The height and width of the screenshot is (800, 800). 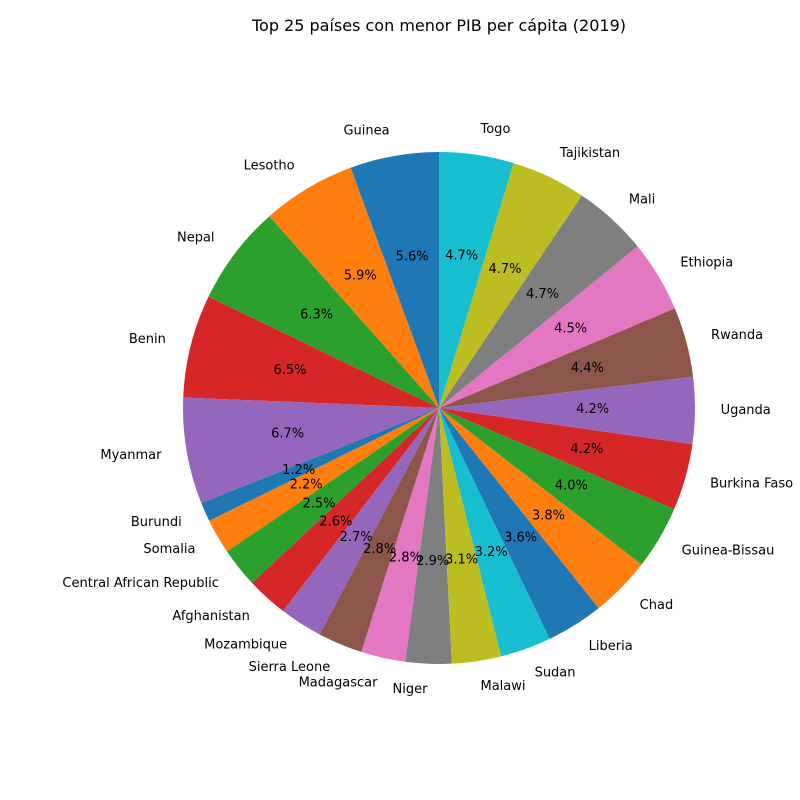 I want to click on slice-percent-malawi: 3.1%, so click(x=461, y=559).